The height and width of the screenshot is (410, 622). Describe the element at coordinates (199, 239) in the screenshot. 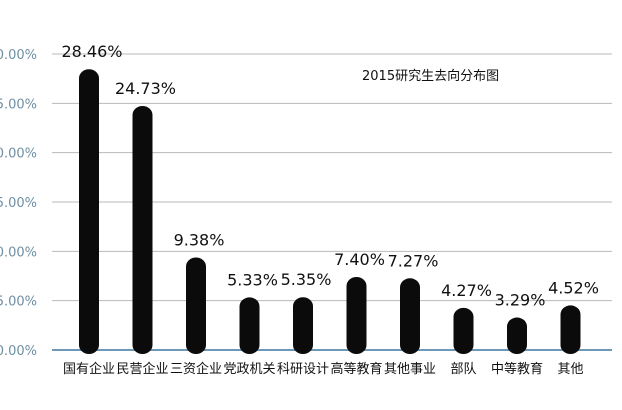

I see `value-label: 9.38%` at that location.